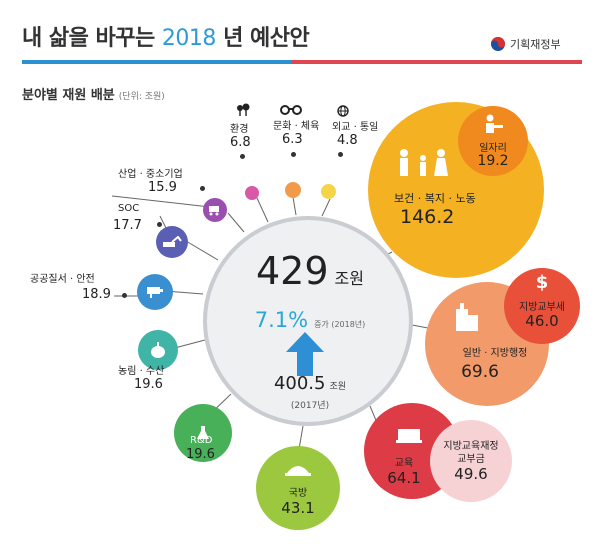 The width and height of the screenshot is (600, 554). What do you see at coordinates (542, 282) in the screenshot?
I see `dollar-icon: $` at bounding box center [542, 282].